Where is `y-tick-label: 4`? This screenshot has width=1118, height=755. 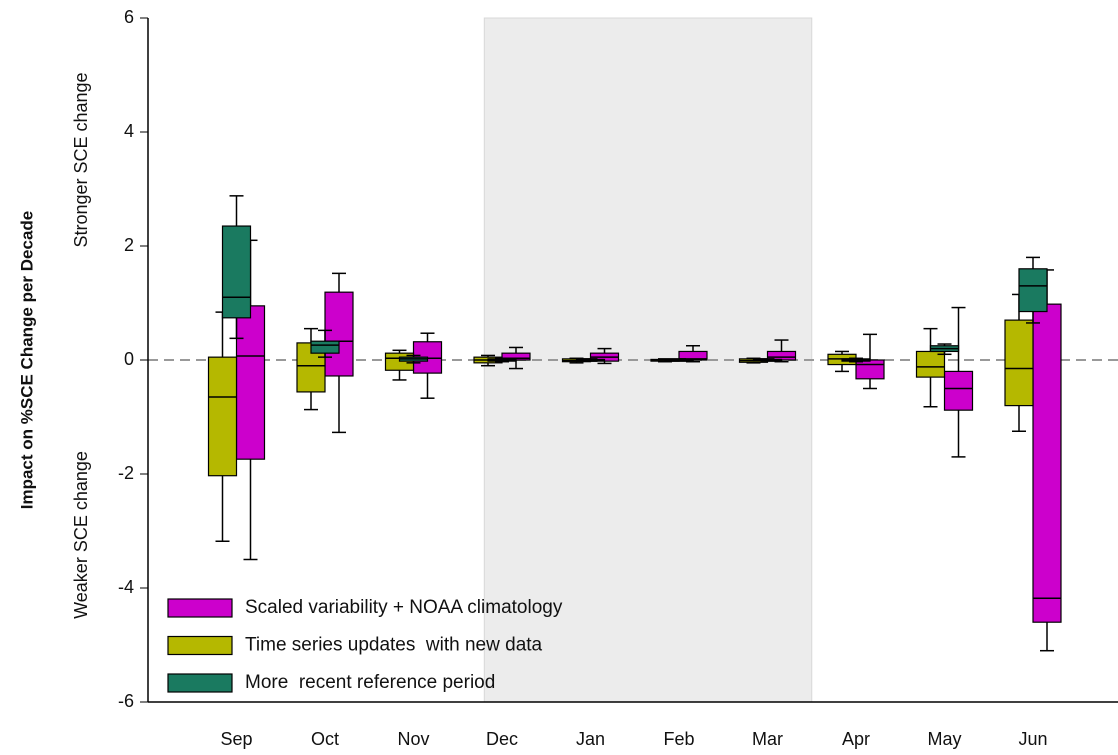
y-tick-label: 4 is located at coordinates (129, 131).